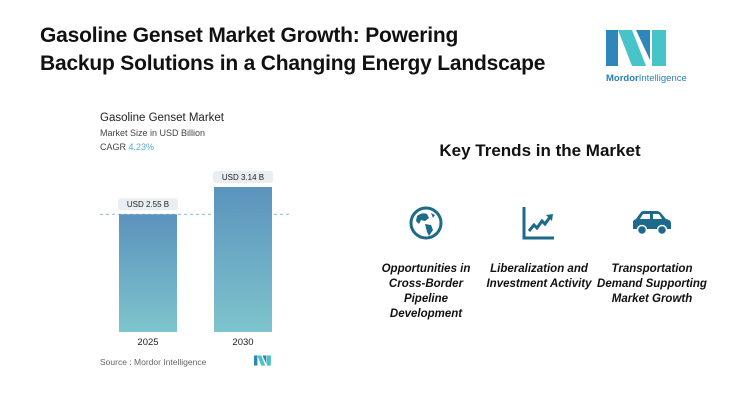  Describe the element at coordinates (249, 35) in the screenshot. I see `title-line-1: Gasoline Genset Market Growth: Powering` at that location.